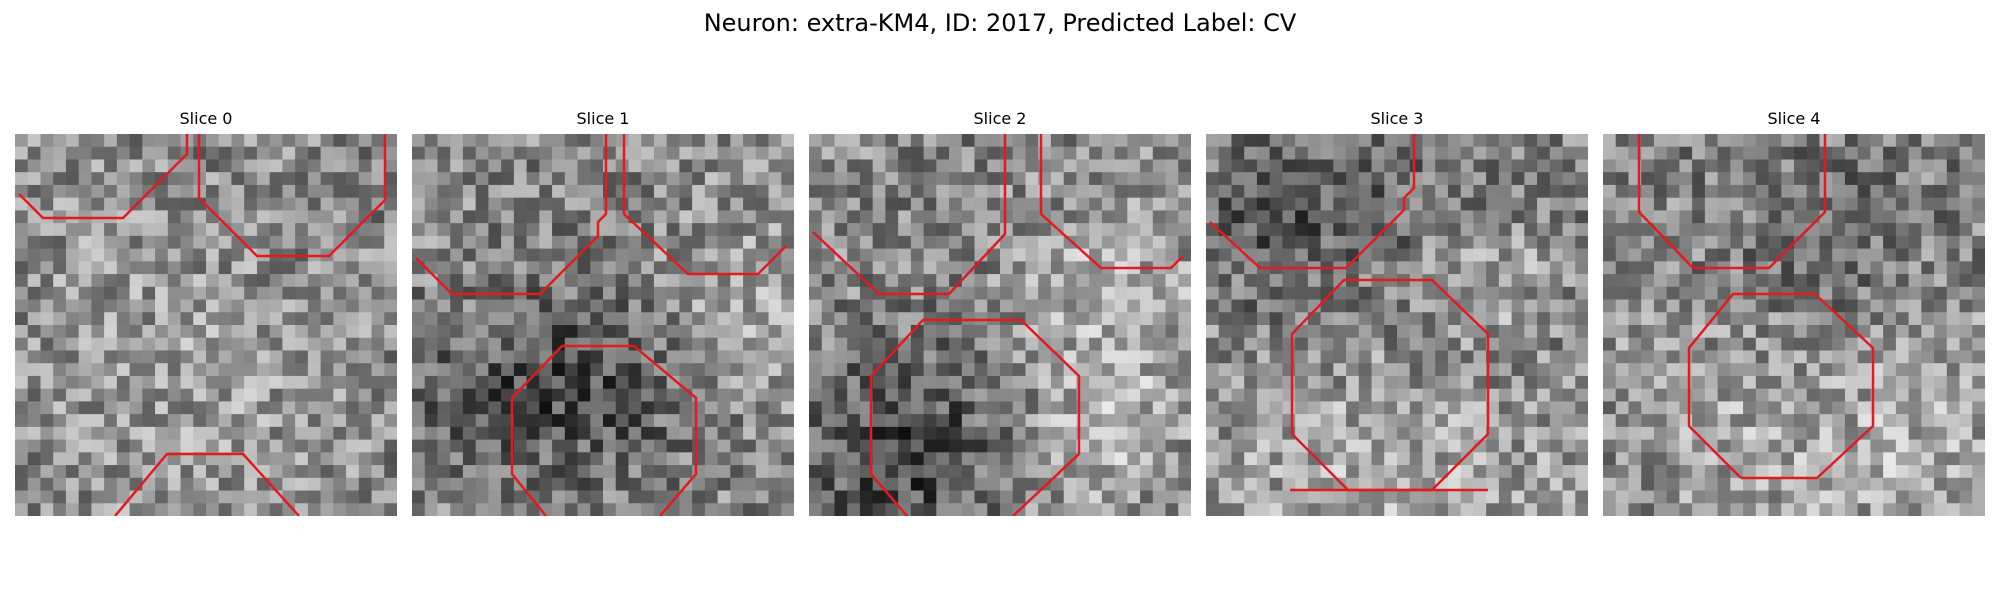 Image resolution: width=2000 pixels, height=600 pixels. I want to click on slice-panel-1: Slice 1, so click(603, 314).